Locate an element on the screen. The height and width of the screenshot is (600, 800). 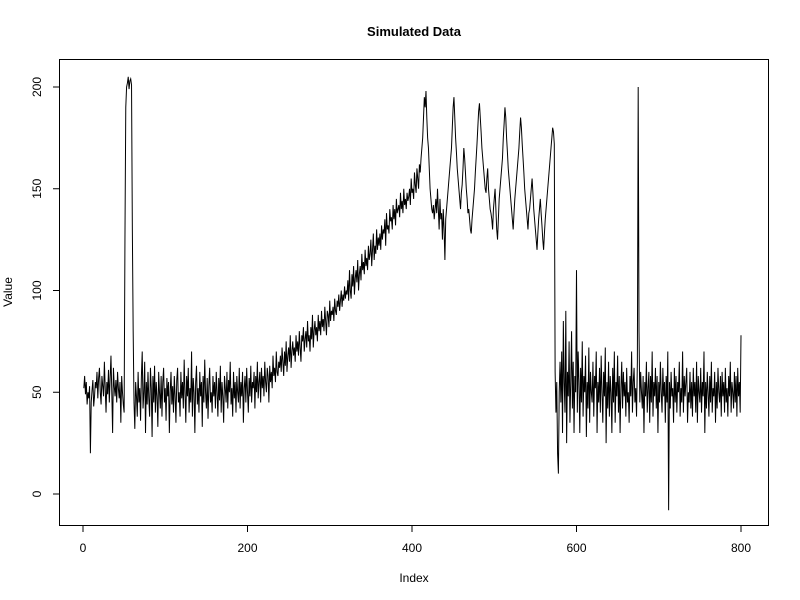
y-tick-label-200: 200 is located at coordinates (37, 87).